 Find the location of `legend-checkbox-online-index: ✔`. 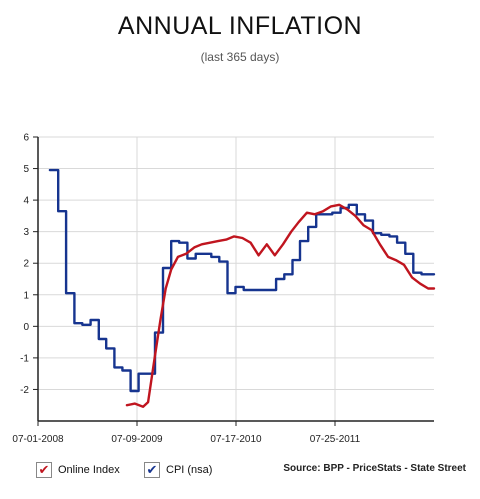

legend-checkbox-online-index: ✔ is located at coordinates (44, 470).